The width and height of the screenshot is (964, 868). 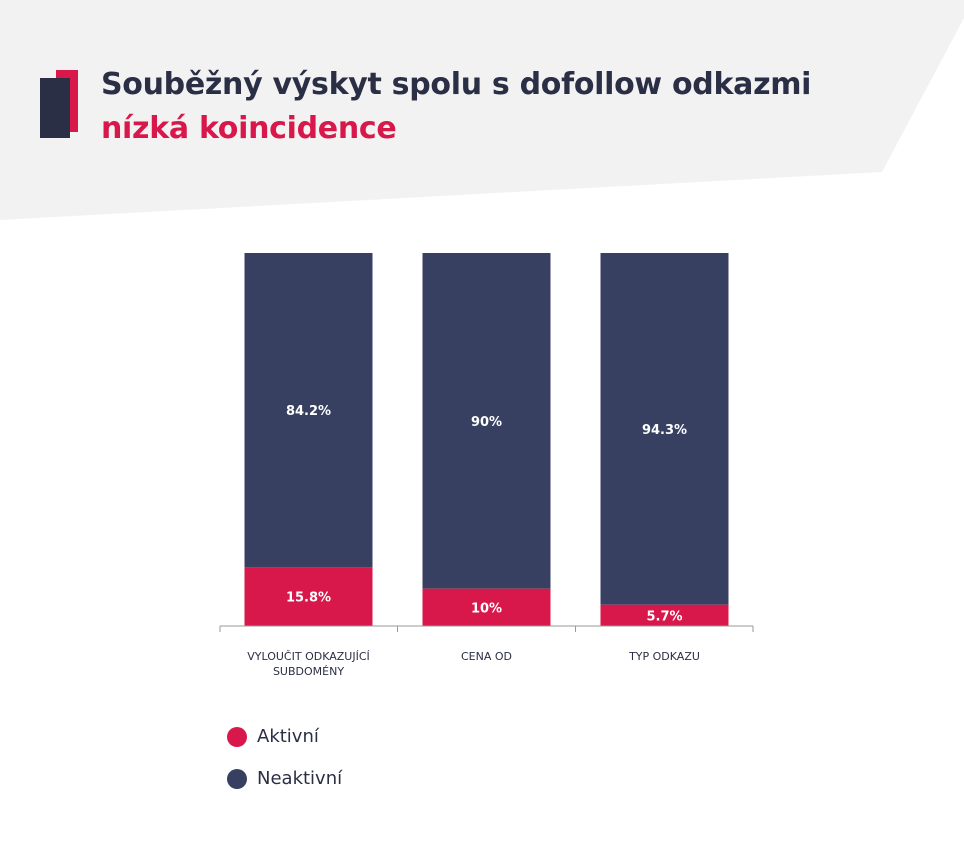 I want to click on data-label-inactive-2: 94.3%, so click(x=664, y=430).